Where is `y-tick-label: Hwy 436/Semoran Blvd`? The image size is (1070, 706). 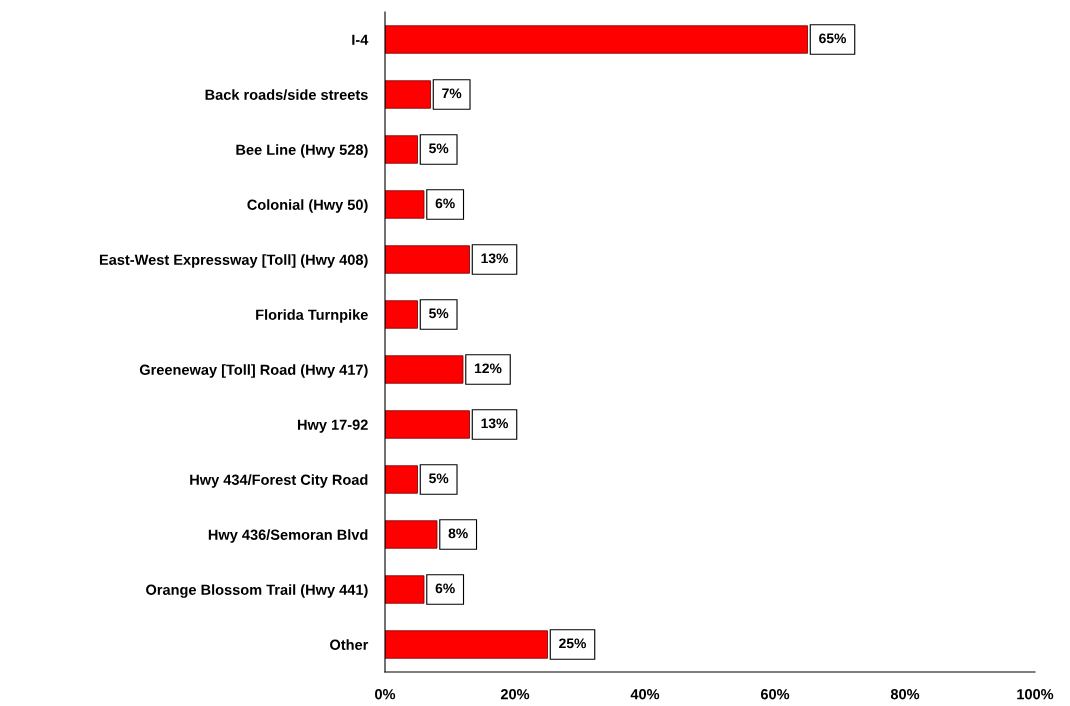 y-tick-label: Hwy 436/Semoran Blvd is located at coordinates (288, 536).